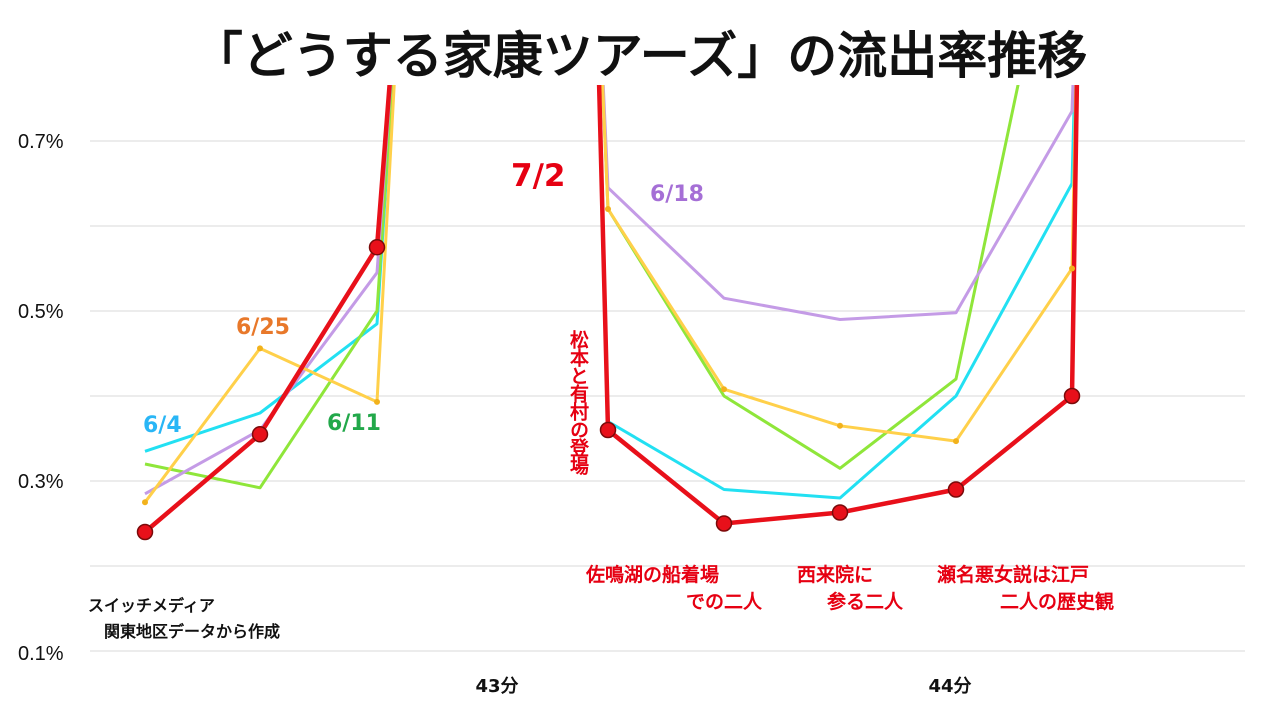 The image size is (1280, 720). What do you see at coordinates (162, 425) in the screenshot?
I see `series-label-6-4: 6/4` at bounding box center [162, 425].